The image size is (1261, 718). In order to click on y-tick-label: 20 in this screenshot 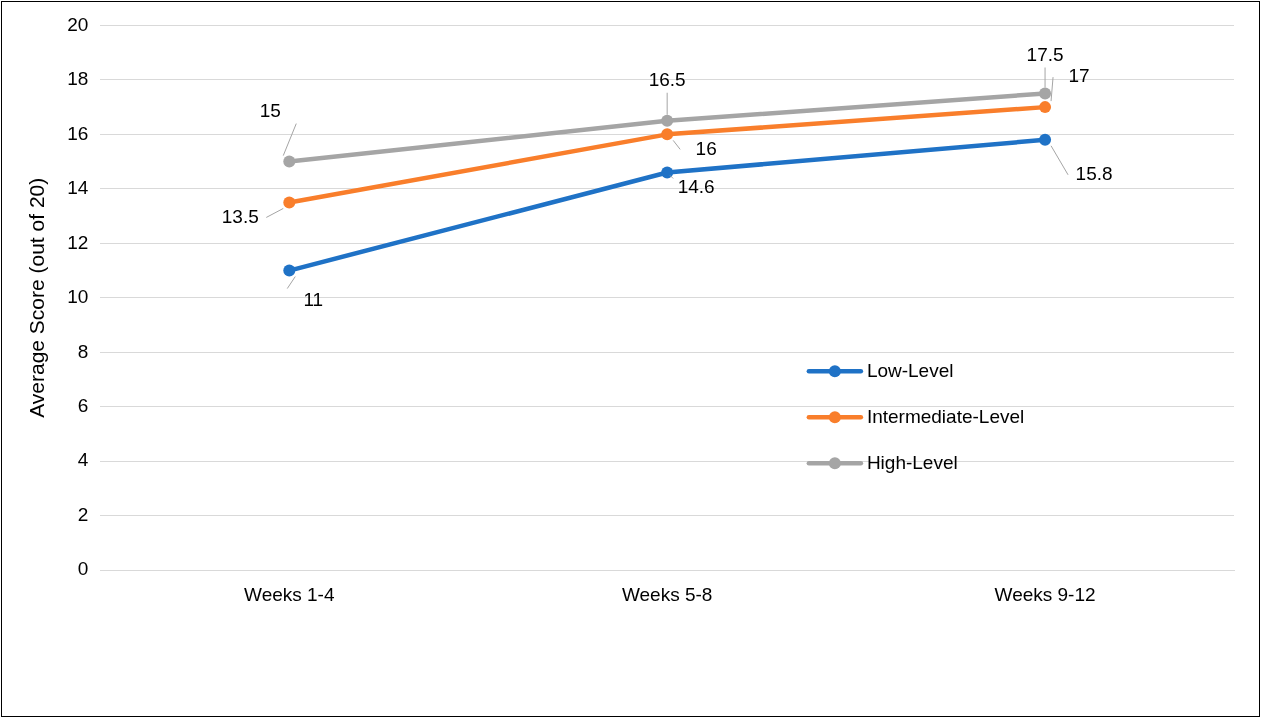, I will do `click(78, 24)`.